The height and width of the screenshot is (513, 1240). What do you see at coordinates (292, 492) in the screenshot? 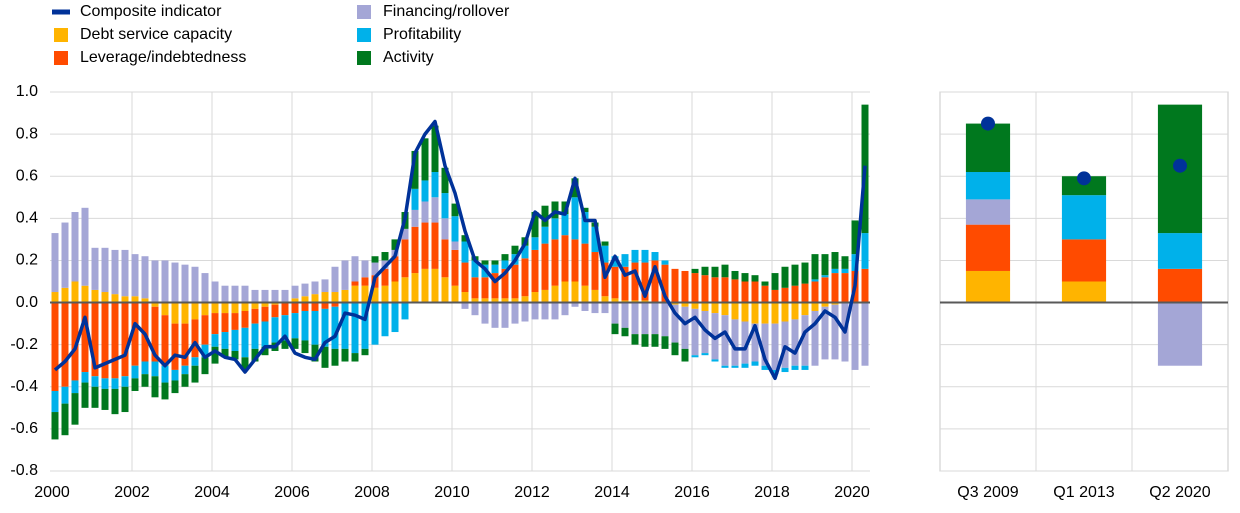
I see `x-tick-label: 2006` at bounding box center [292, 492].